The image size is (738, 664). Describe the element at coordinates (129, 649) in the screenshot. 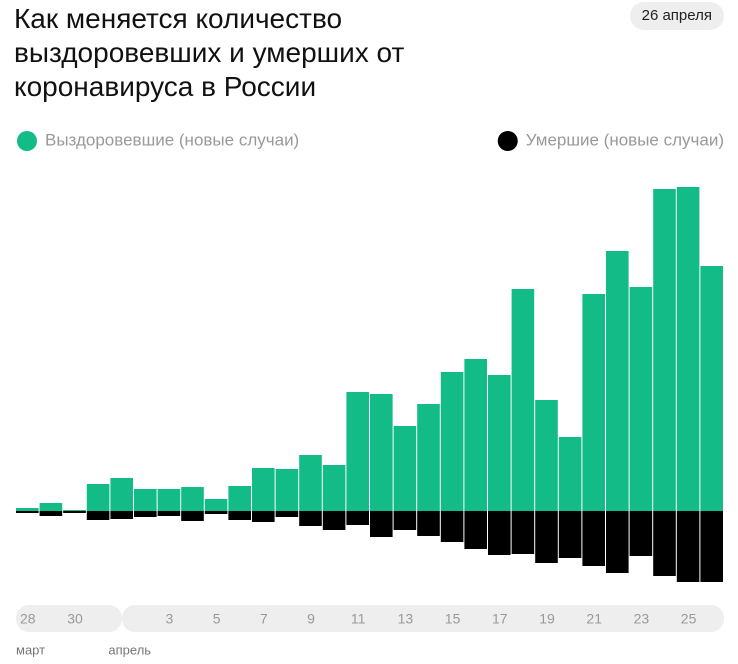

I see `month-label: апрель` at that location.